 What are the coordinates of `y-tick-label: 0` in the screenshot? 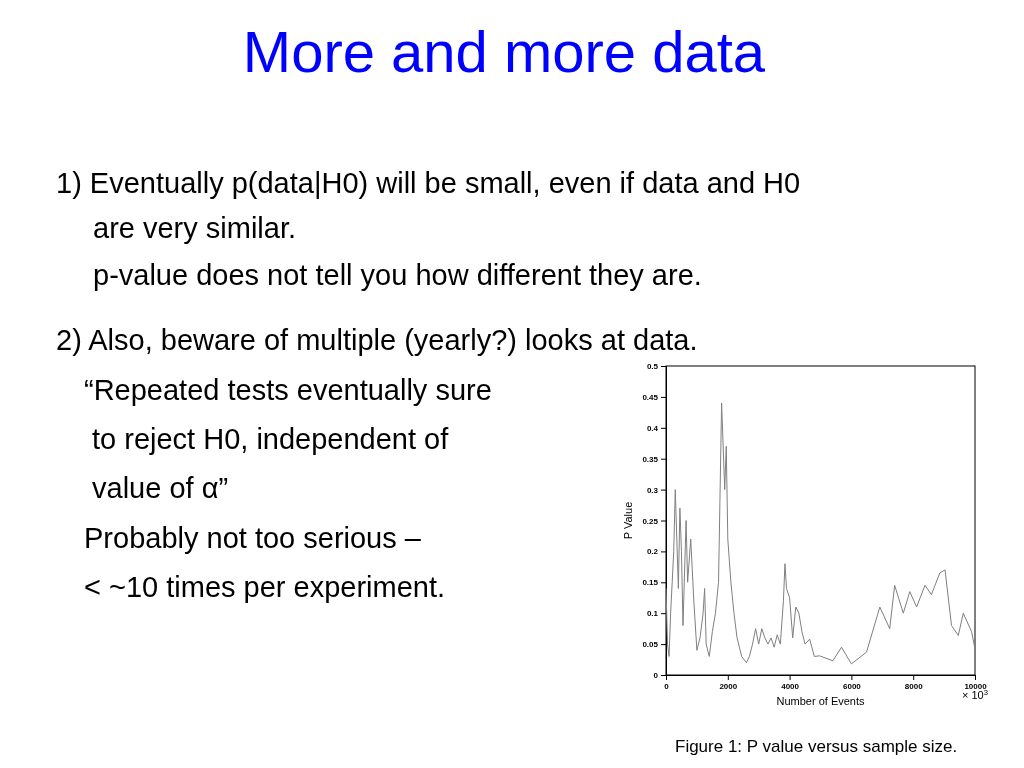 It's located at (656, 676).